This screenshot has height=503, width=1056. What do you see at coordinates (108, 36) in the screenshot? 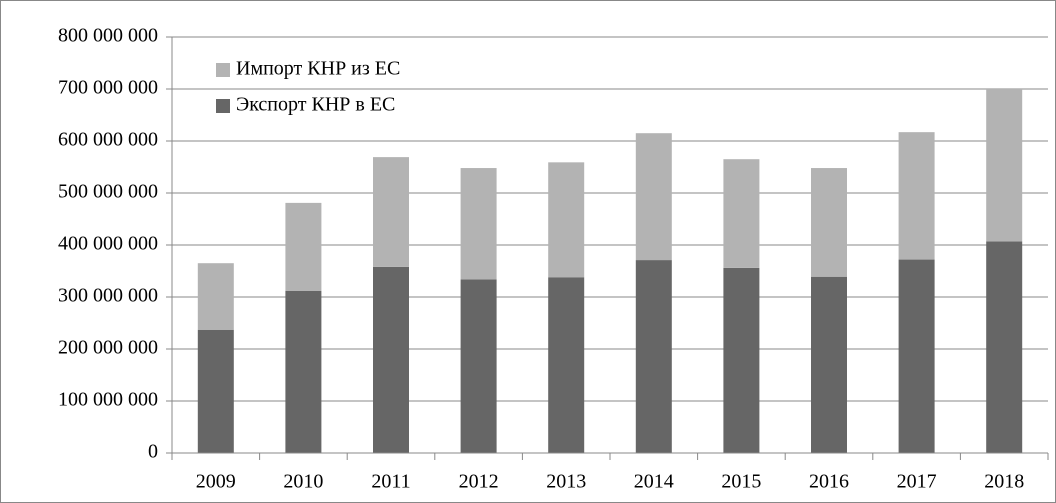
I see `y-tick-label: 800 000 000` at bounding box center [108, 36].